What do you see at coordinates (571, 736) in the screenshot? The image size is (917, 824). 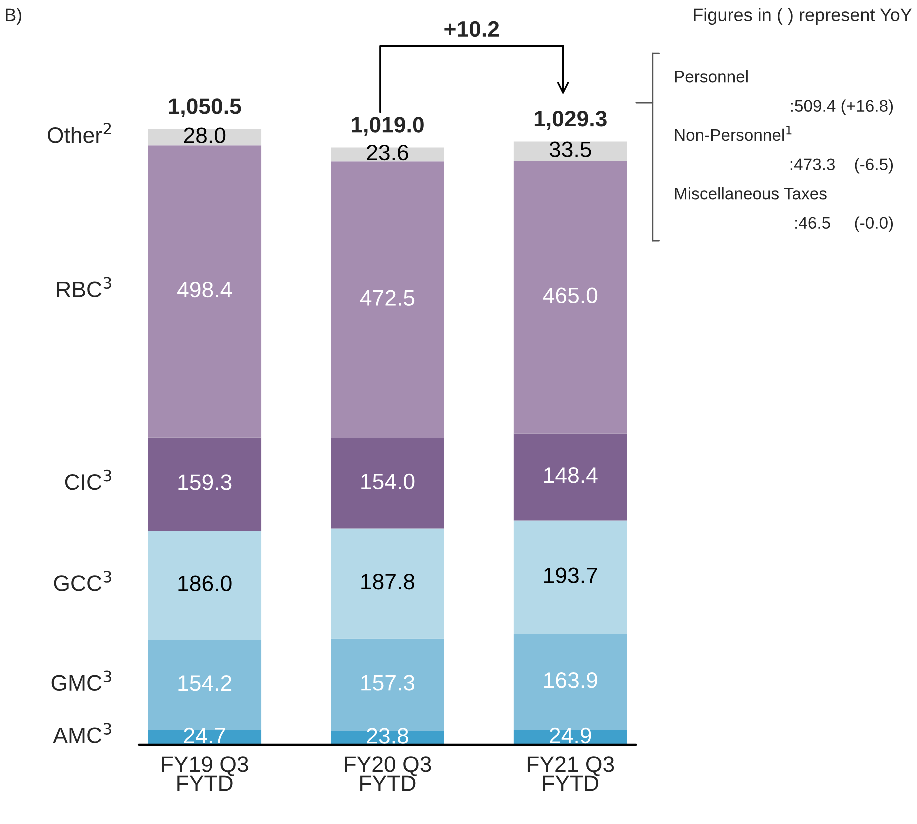 I see `data-label: 24.9` at bounding box center [571, 736].